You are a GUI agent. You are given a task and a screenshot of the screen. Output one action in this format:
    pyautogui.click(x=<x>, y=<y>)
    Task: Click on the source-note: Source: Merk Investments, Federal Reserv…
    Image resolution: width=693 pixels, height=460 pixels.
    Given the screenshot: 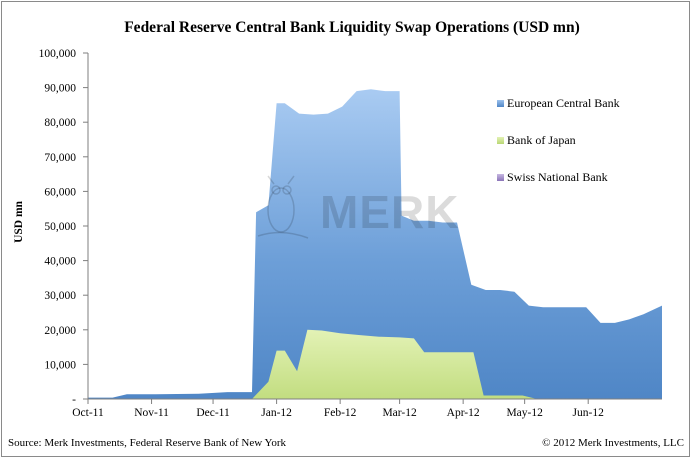 What is the action you would take?
    pyautogui.click(x=147, y=443)
    